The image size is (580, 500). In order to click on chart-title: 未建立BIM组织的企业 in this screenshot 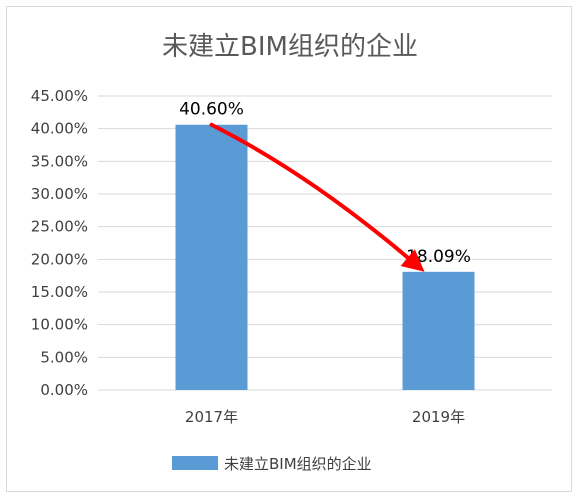, I will do `click(290, 47)`.